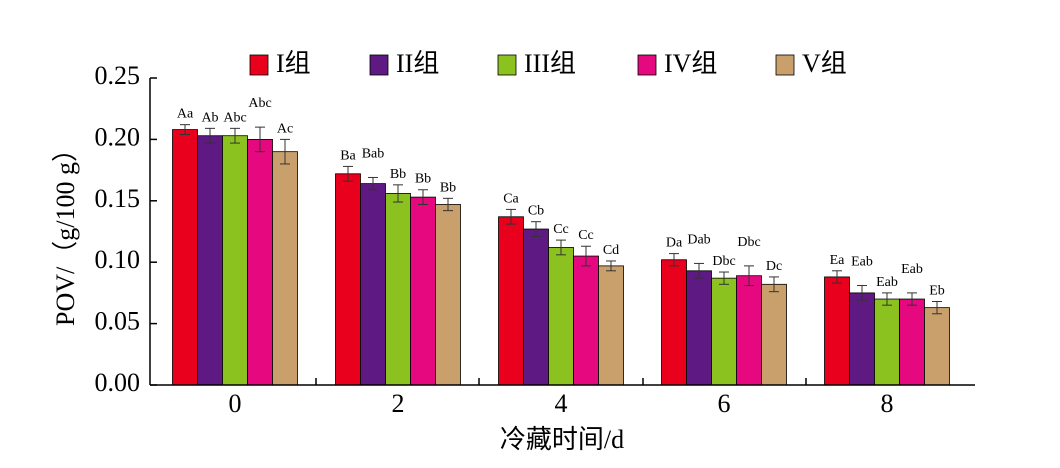  Describe the element at coordinates (417, 63) in the screenshot. I see `legend-label: II组` at that location.